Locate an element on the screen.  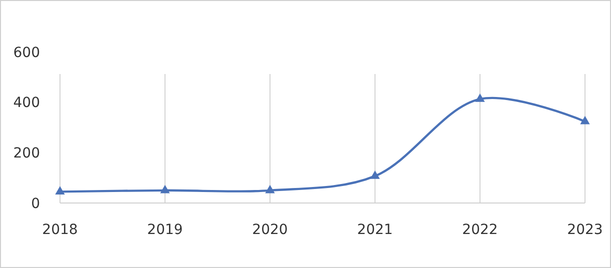
x-tick-label: 2021 is located at coordinates (375, 230).